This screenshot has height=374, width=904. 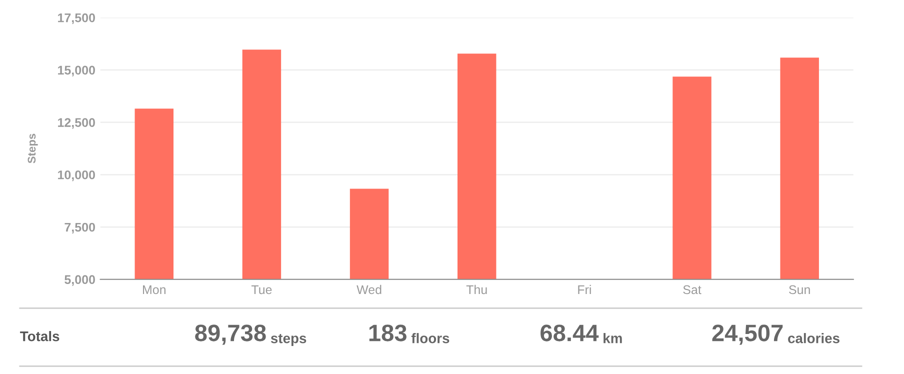 What do you see at coordinates (776, 334) in the screenshot?
I see `text: 24,507 calories` at bounding box center [776, 334].